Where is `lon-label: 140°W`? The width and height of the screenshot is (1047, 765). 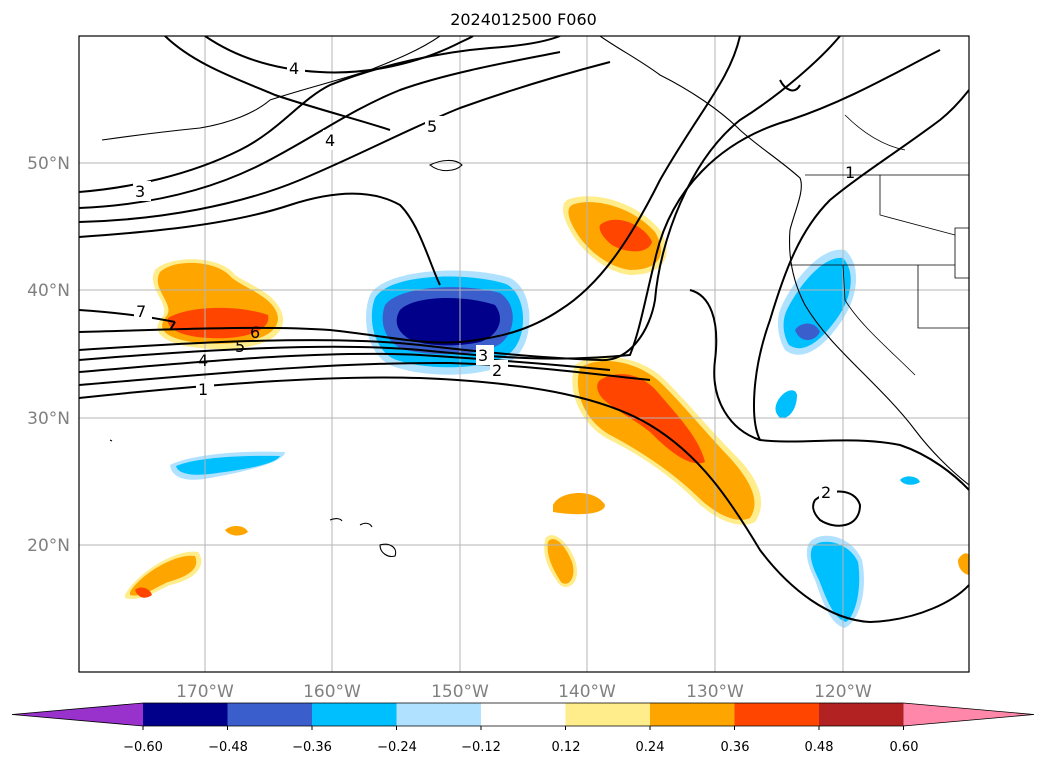 lon-label: 140°W is located at coordinates (587, 692).